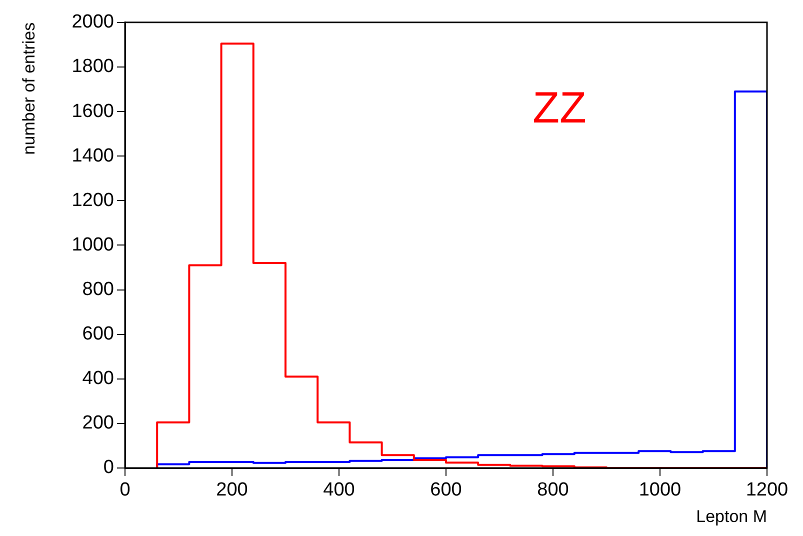 Image resolution: width=803 pixels, height=536 pixels. What do you see at coordinates (93, 111) in the screenshot?
I see `y-tick-label: 1600` at bounding box center [93, 111].